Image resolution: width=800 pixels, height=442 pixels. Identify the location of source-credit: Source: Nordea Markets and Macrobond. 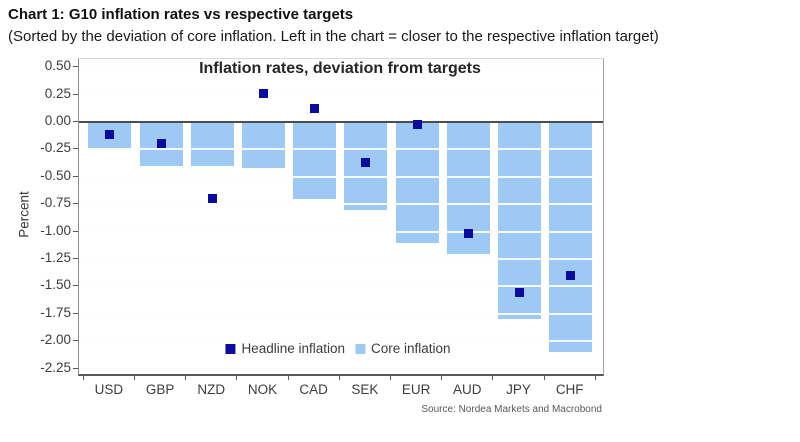
(511, 409).